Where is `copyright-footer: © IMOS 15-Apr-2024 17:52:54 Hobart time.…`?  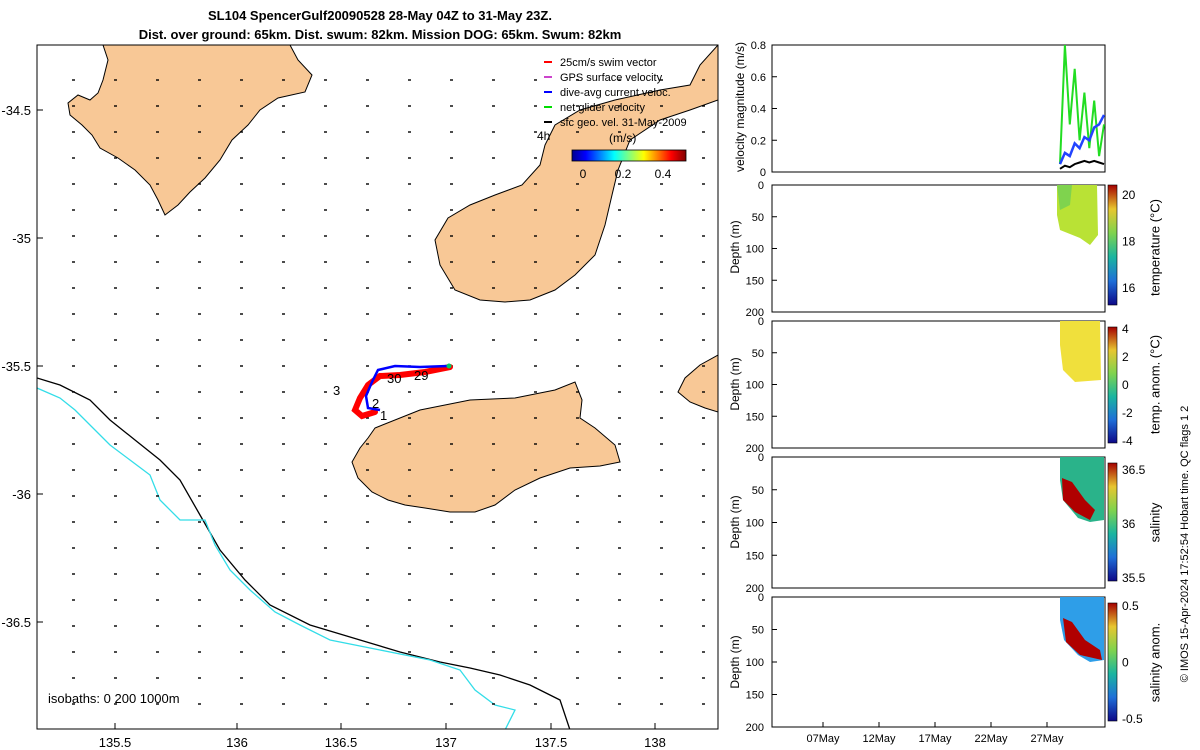 copyright-footer: © IMOS 15-Apr-2024 17:52:54 Hobart time.… is located at coordinates (1185, 544).